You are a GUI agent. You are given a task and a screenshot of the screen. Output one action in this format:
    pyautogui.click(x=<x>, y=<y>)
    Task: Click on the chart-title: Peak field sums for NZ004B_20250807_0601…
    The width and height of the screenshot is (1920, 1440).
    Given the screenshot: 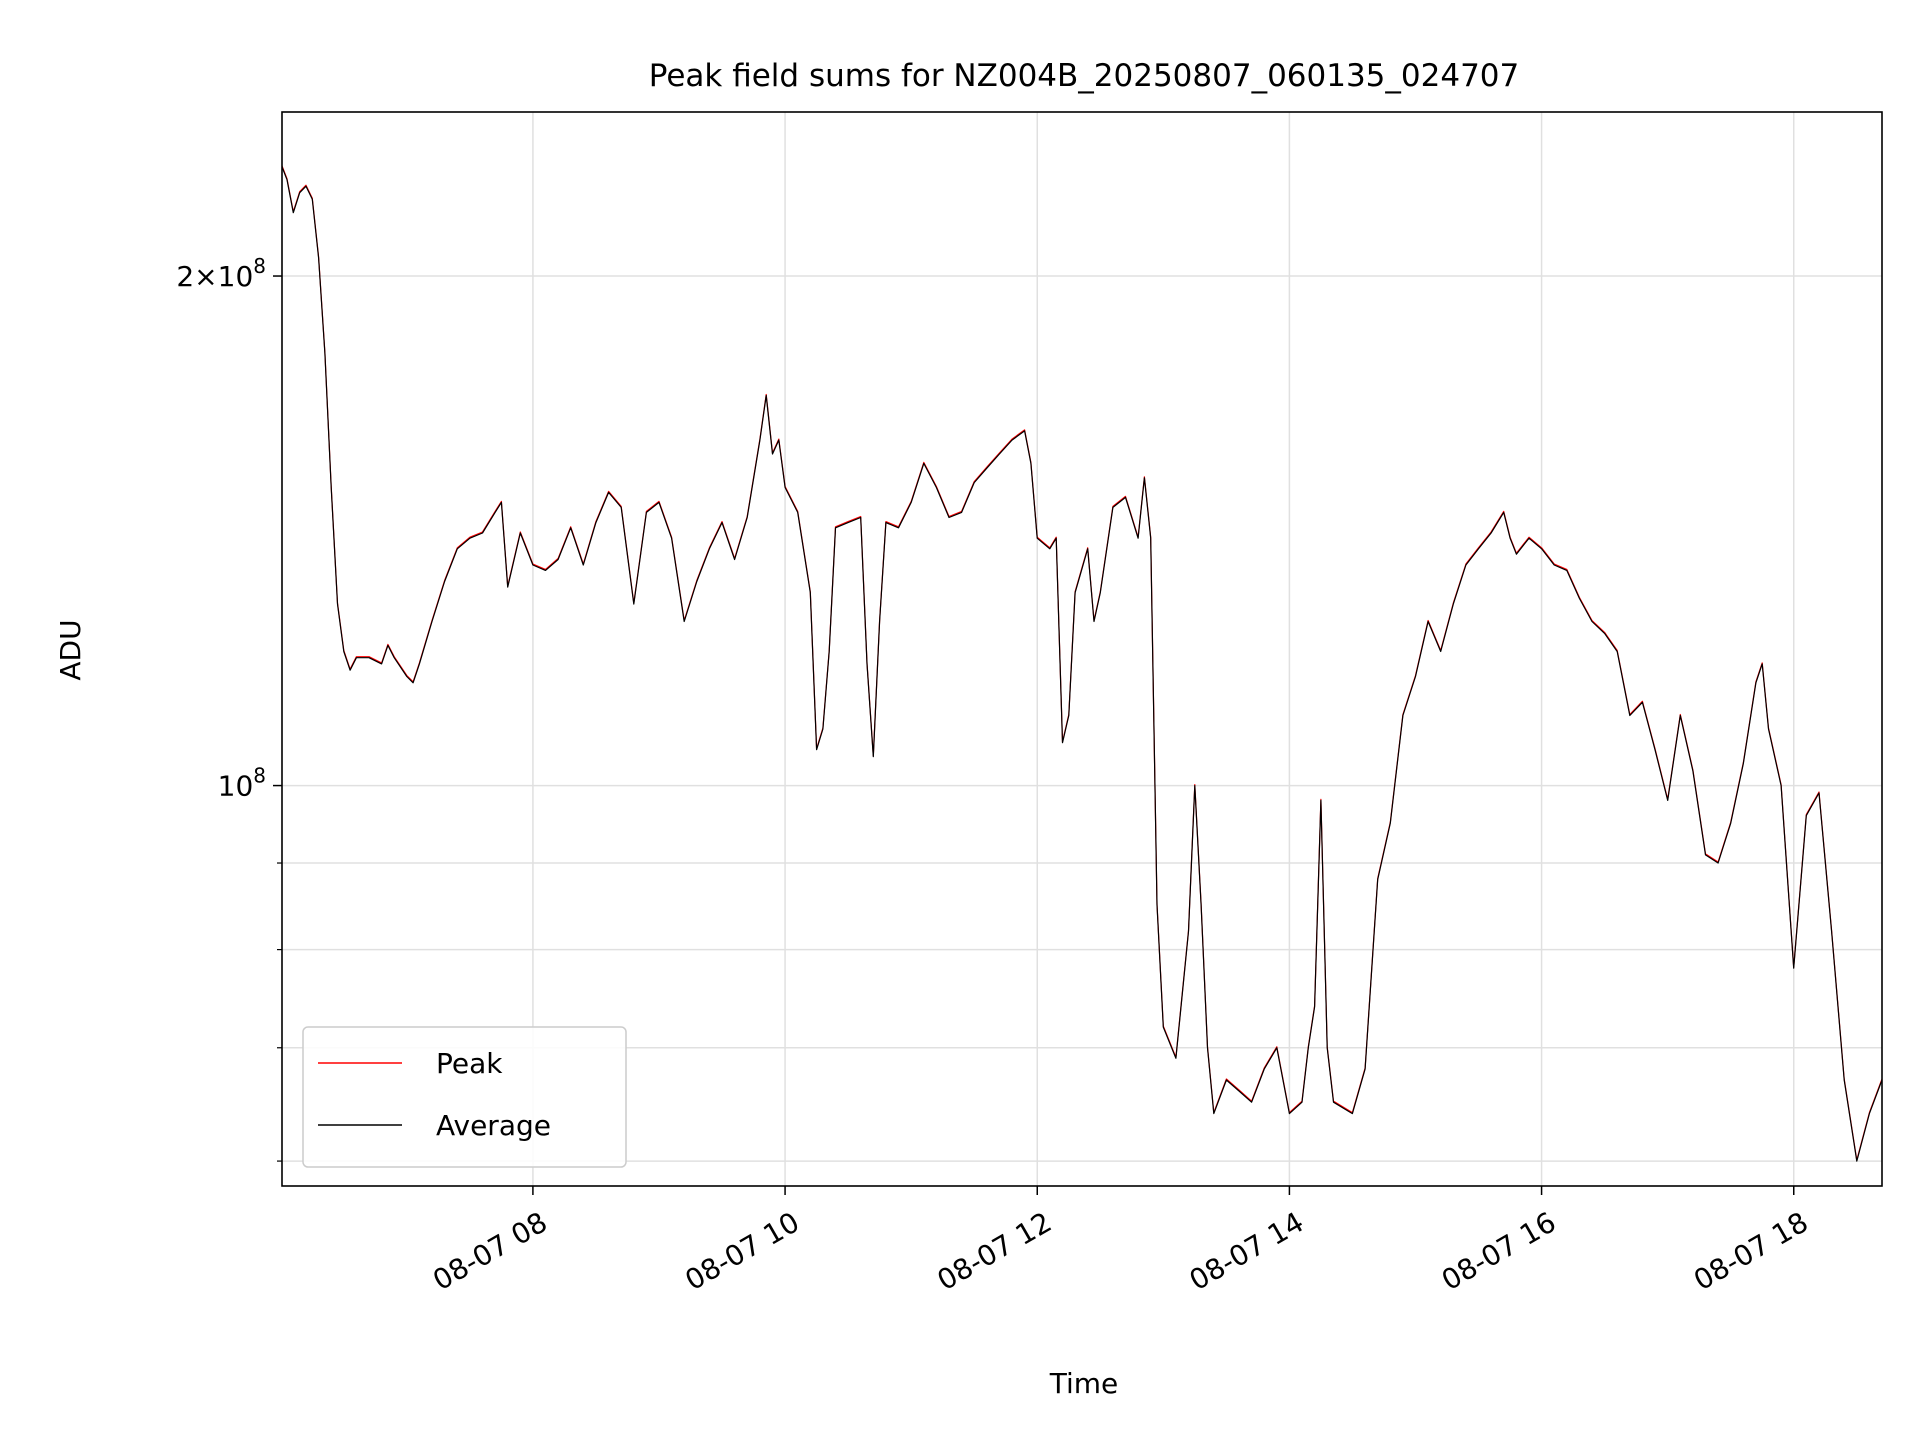 What is the action you would take?
    pyautogui.click(x=1084, y=76)
    